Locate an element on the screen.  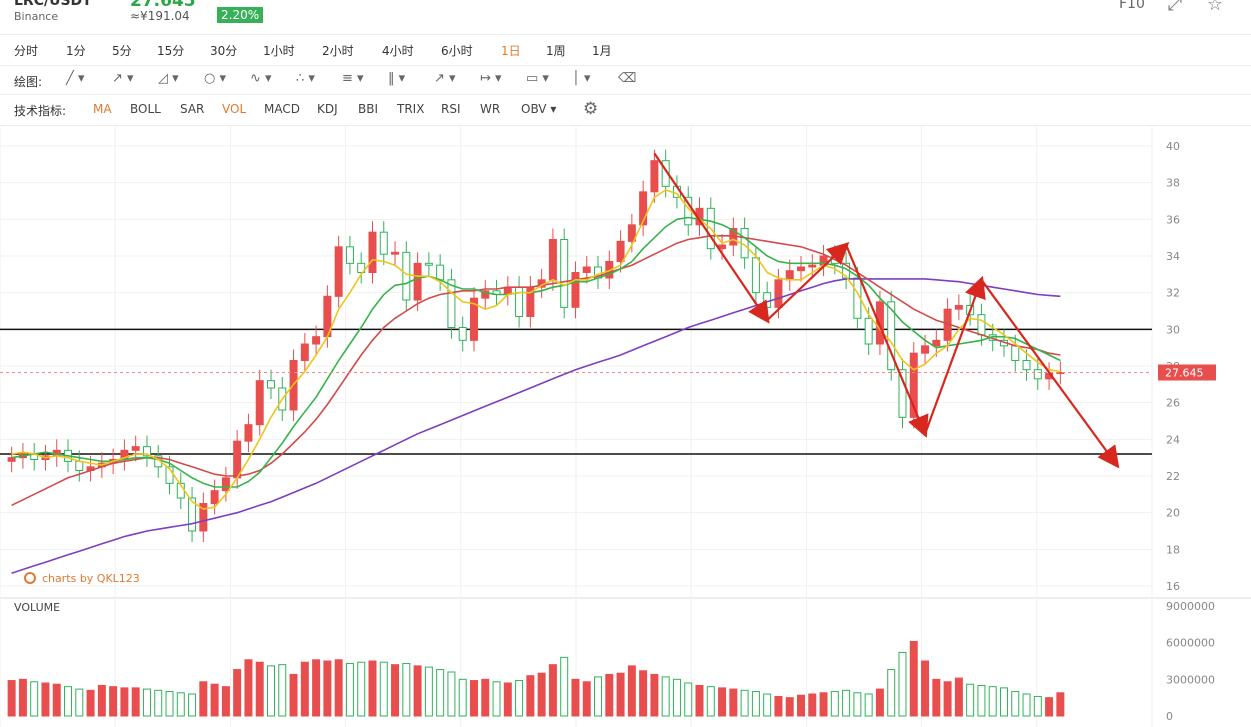
indicator-bbi: BBI is located at coordinates (368, 109).